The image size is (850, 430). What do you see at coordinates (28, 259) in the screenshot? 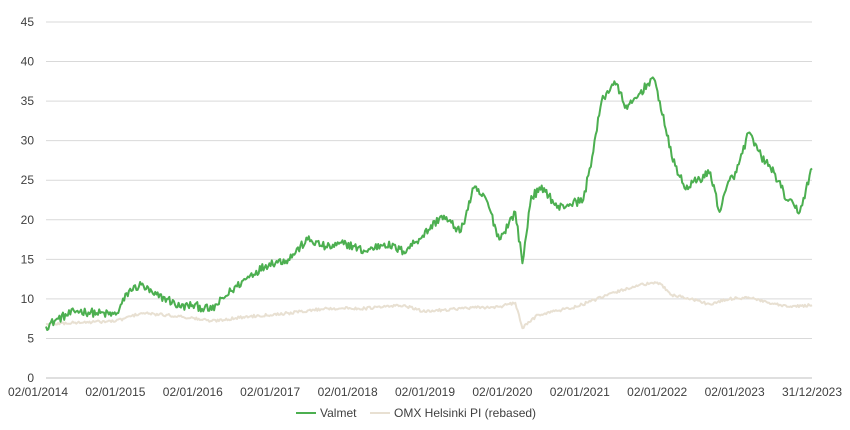
I see `y-tick-label: 15` at bounding box center [28, 259].